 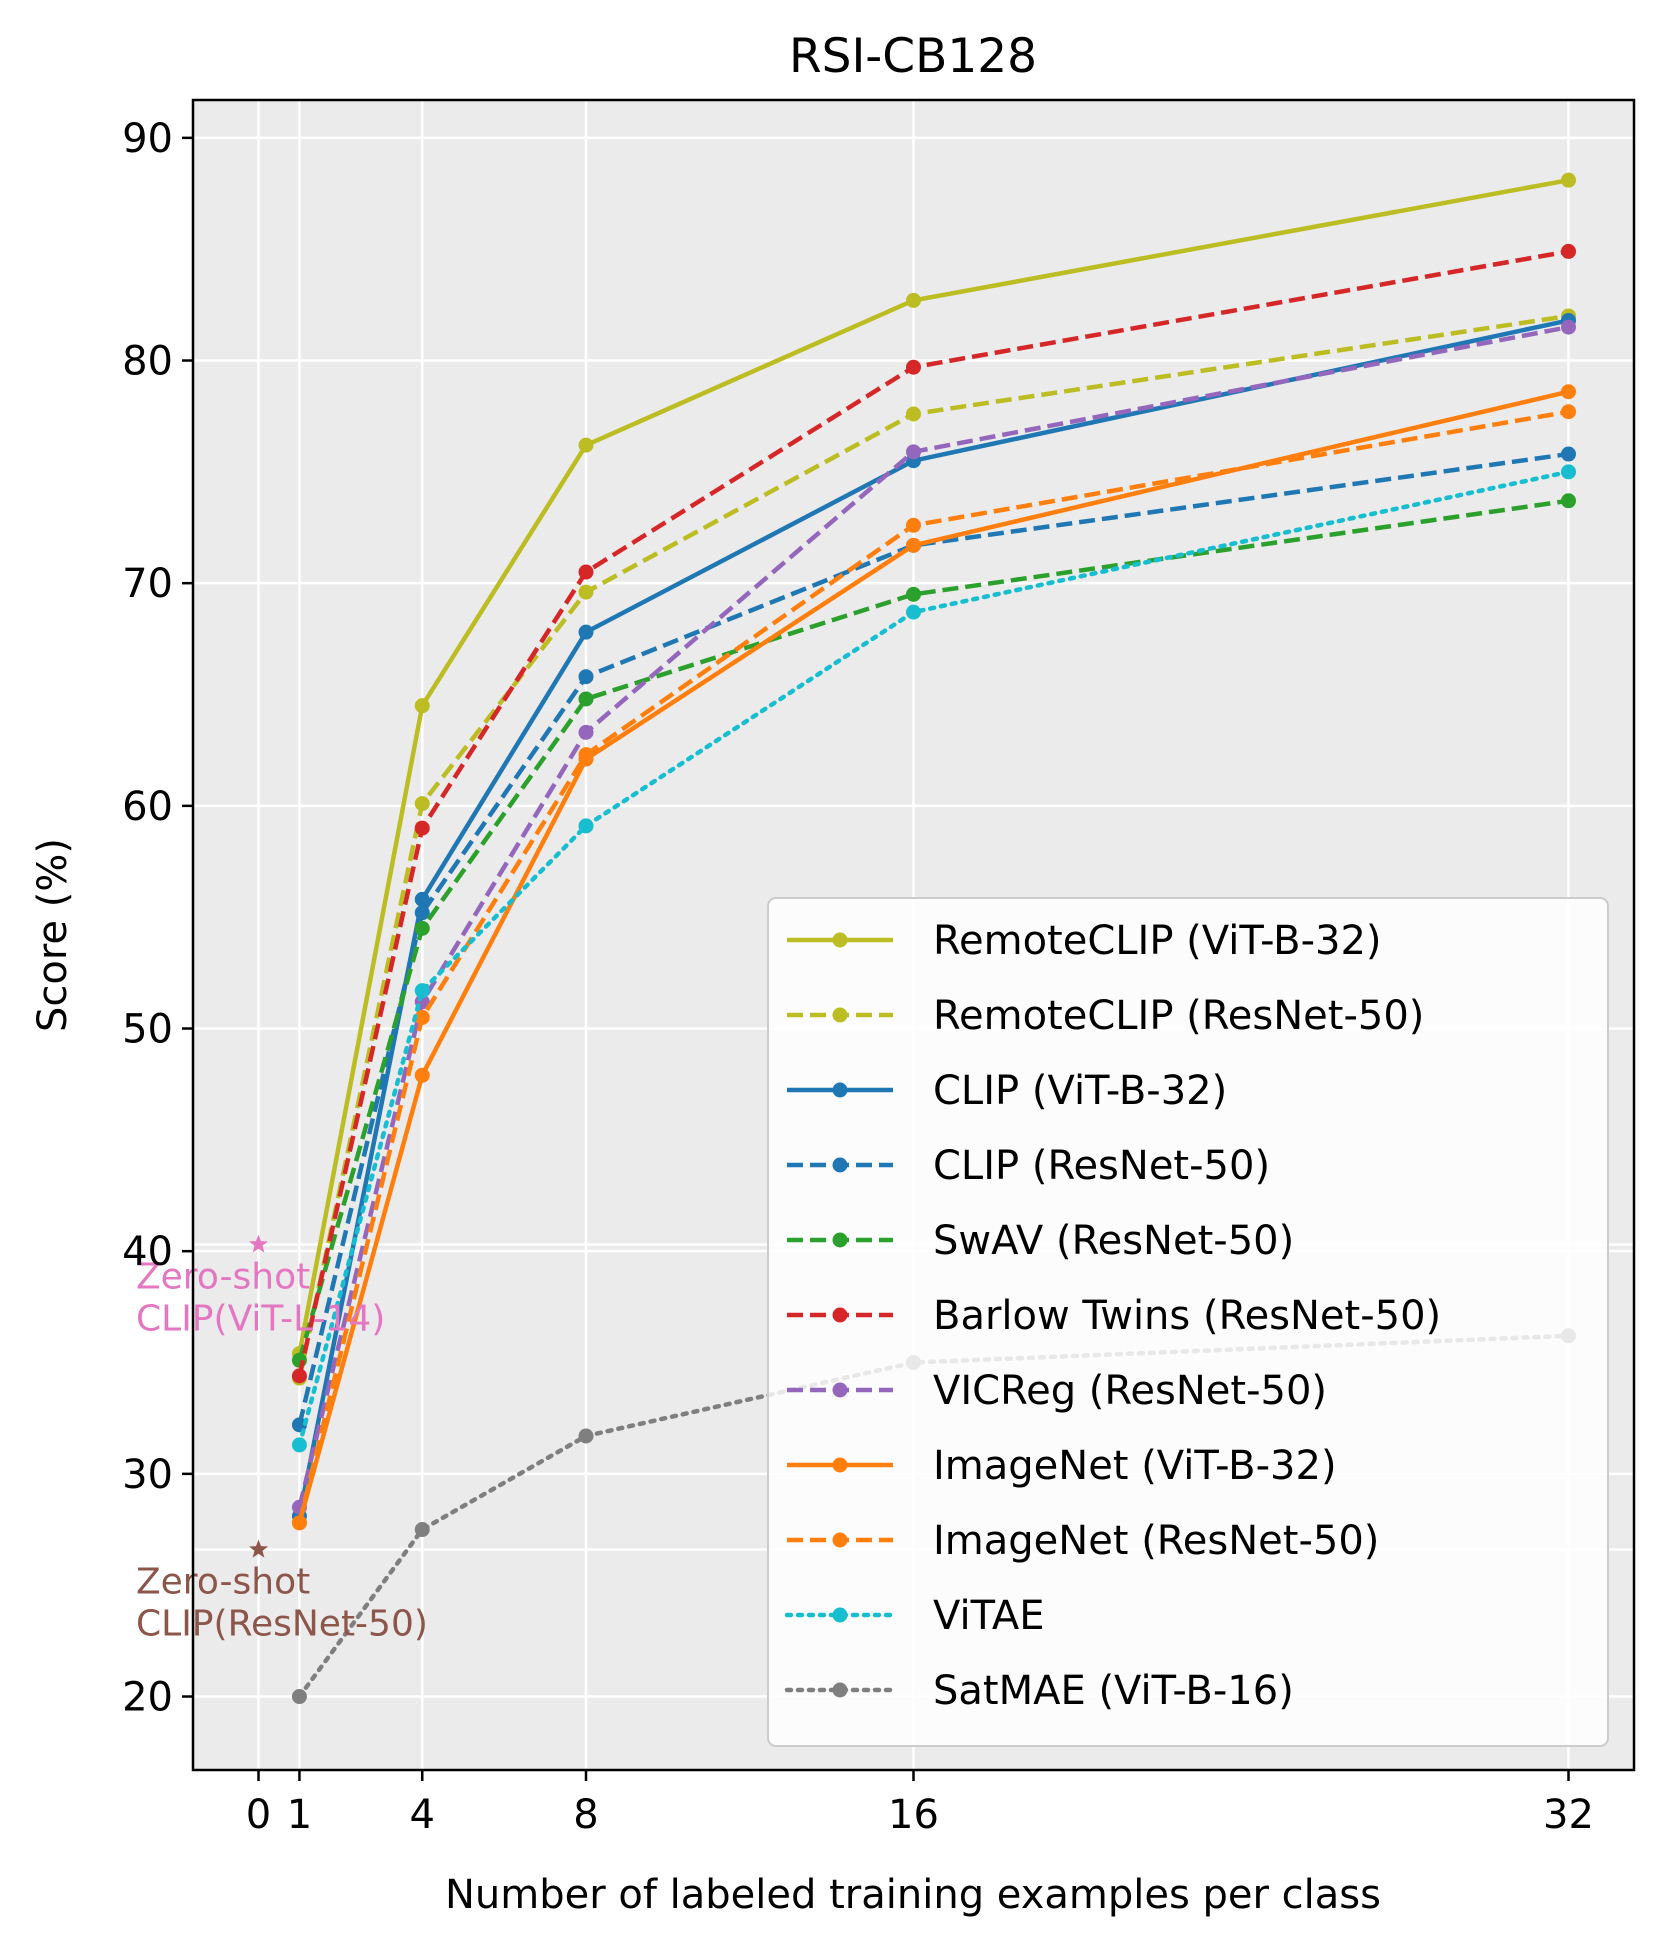 I want to click on y-tick-label-4: 60, so click(x=147, y=807).